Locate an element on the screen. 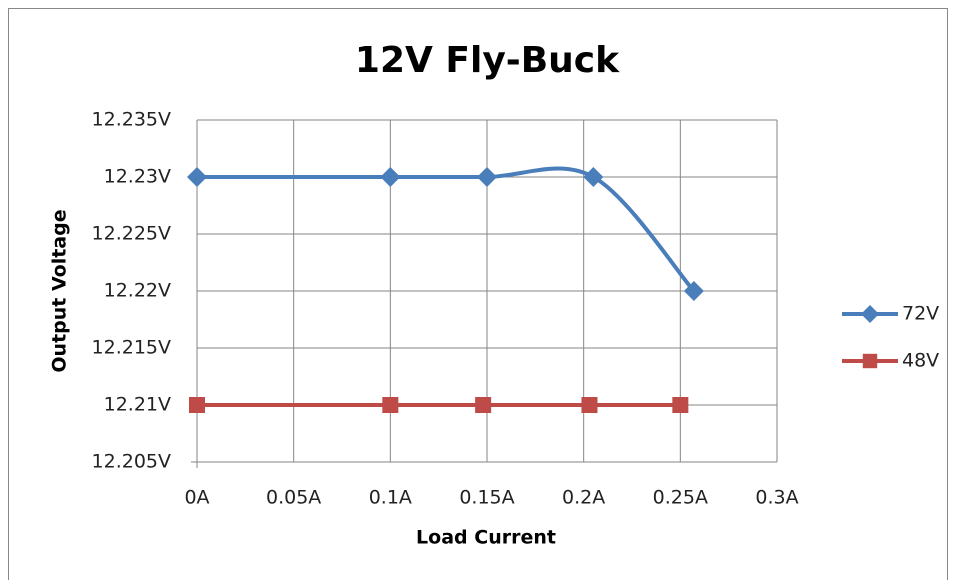 This screenshot has width=956, height=580. x-tick-label: 0.3A is located at coordinates (776, 498).